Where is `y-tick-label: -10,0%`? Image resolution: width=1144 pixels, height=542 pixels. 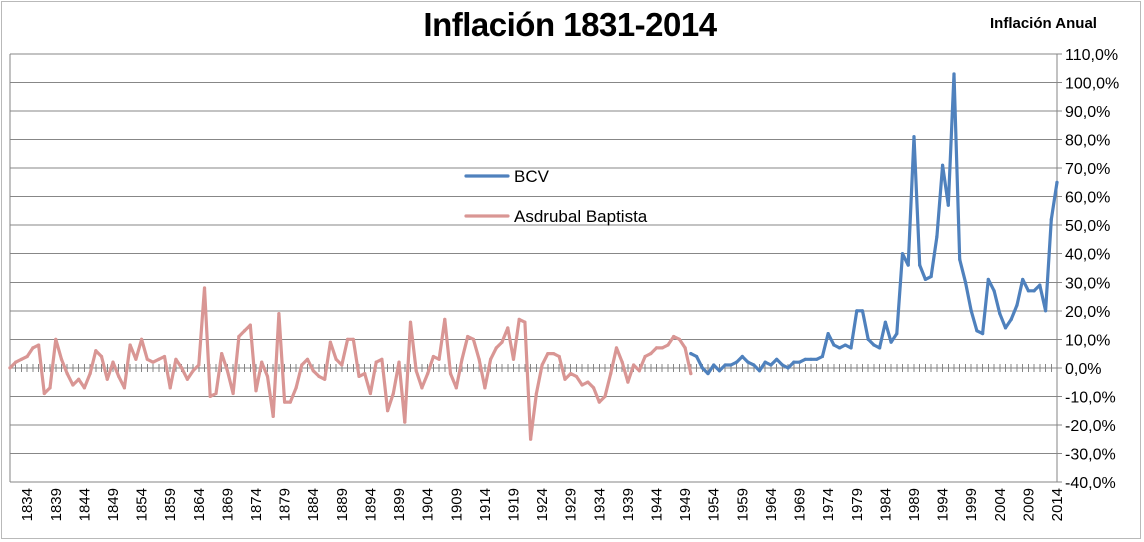 y-tick-label: -10,0% is located at coordinates (1090, 397).